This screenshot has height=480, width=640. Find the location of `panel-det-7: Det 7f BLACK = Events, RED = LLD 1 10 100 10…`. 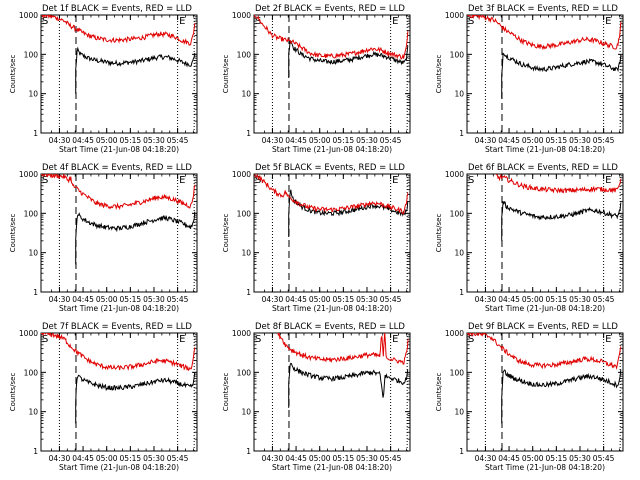

panel-det-7: Det 7f BLACK = Events, RED = LLD 1 10 100 10… is located at coordinates (103, 397).